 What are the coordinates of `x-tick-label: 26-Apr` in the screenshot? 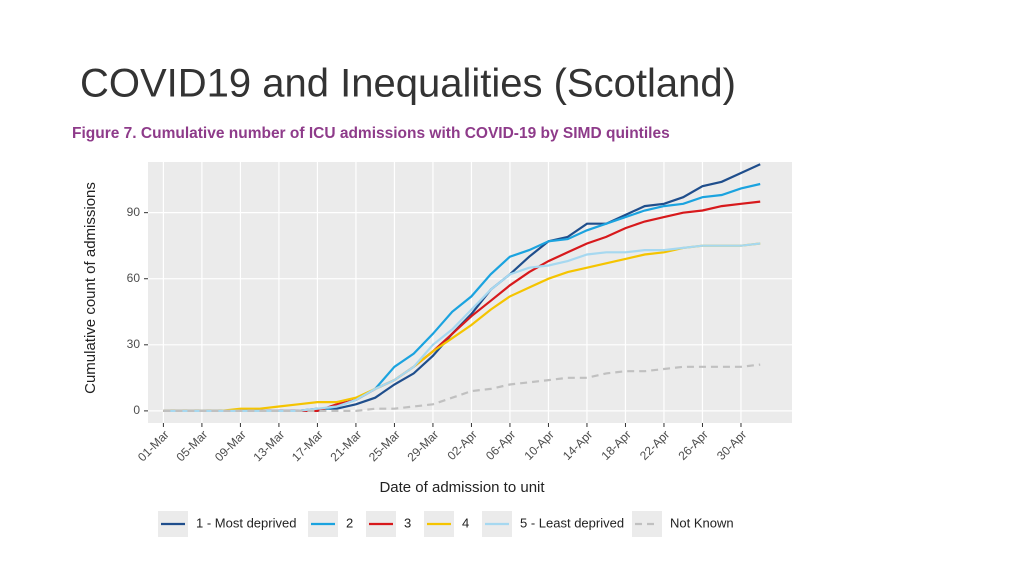 It's located at (692, 444).